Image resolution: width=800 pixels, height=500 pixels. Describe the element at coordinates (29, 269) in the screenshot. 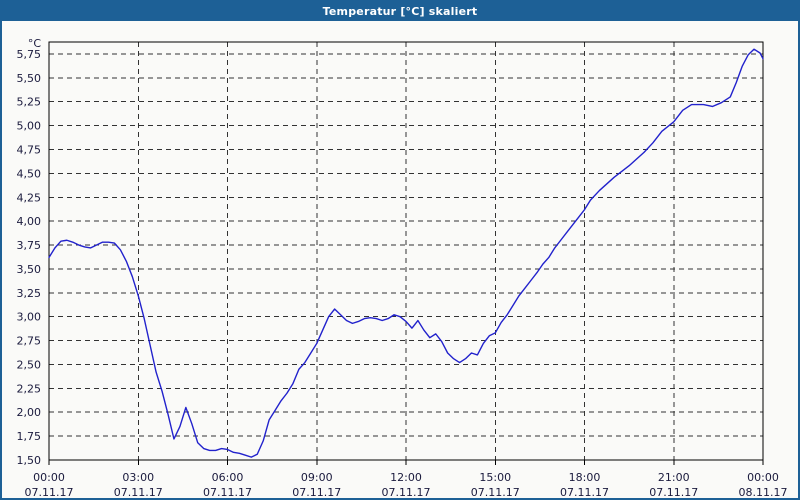

I see `y-axis-tick-label: 3,50` at that location.